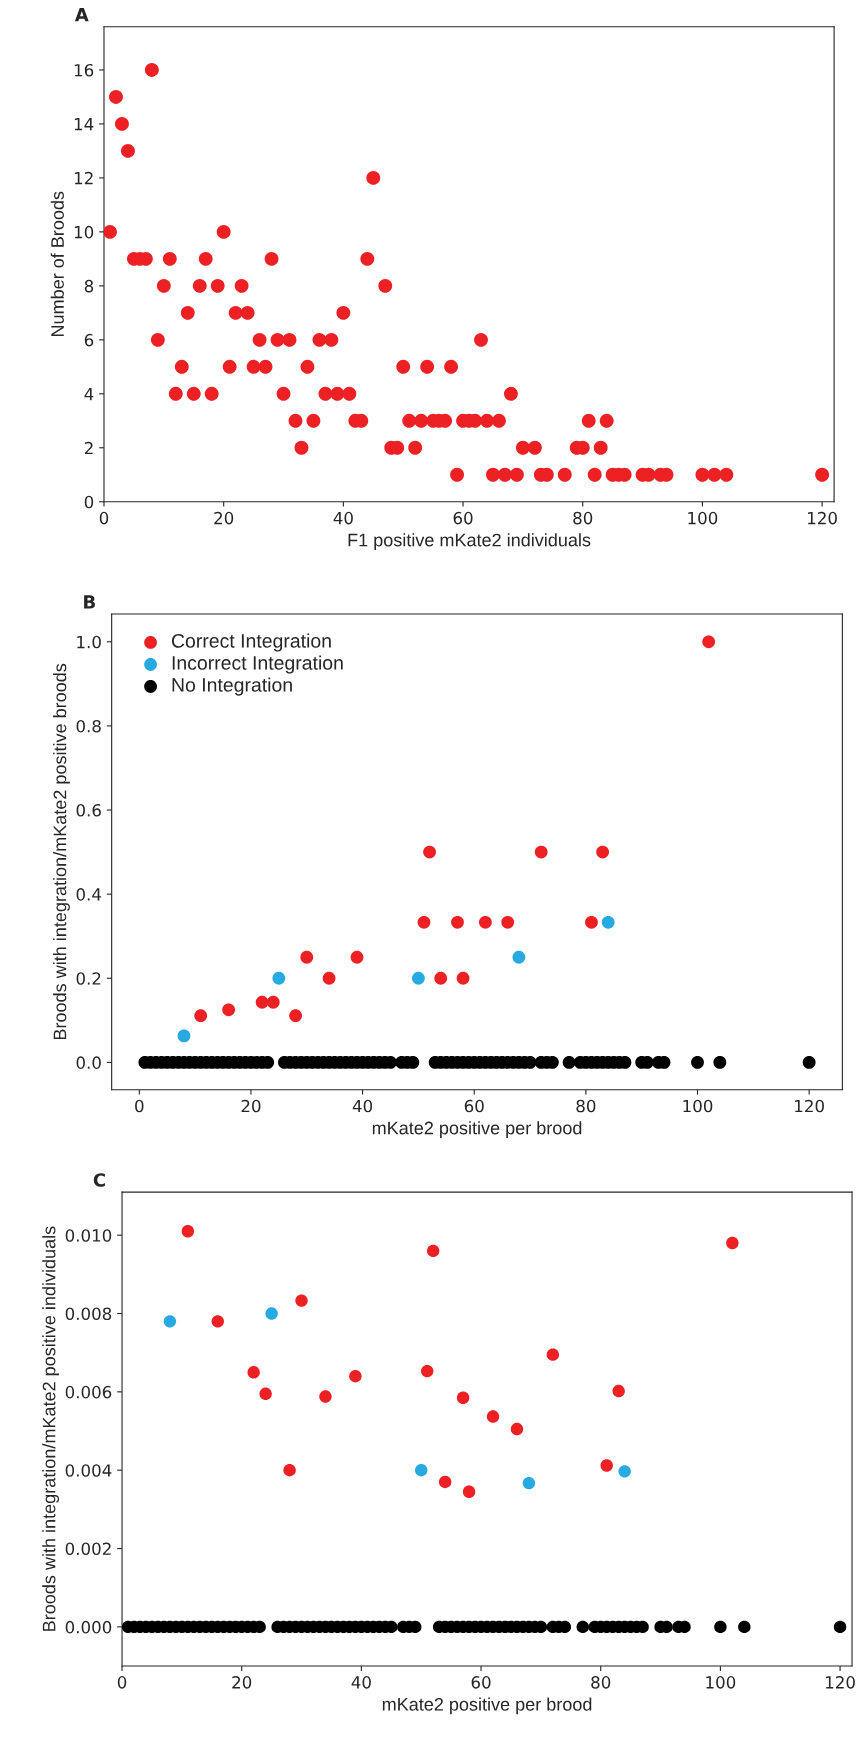 The height and width of the screenshot is (1738, 863). I want to click on y-tick-label: 1.0, so click(89, 642).